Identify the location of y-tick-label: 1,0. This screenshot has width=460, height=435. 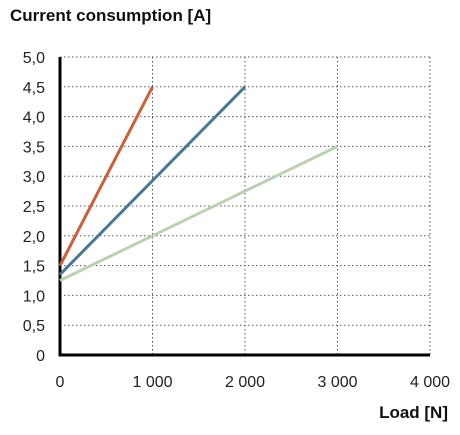
(34, 296).